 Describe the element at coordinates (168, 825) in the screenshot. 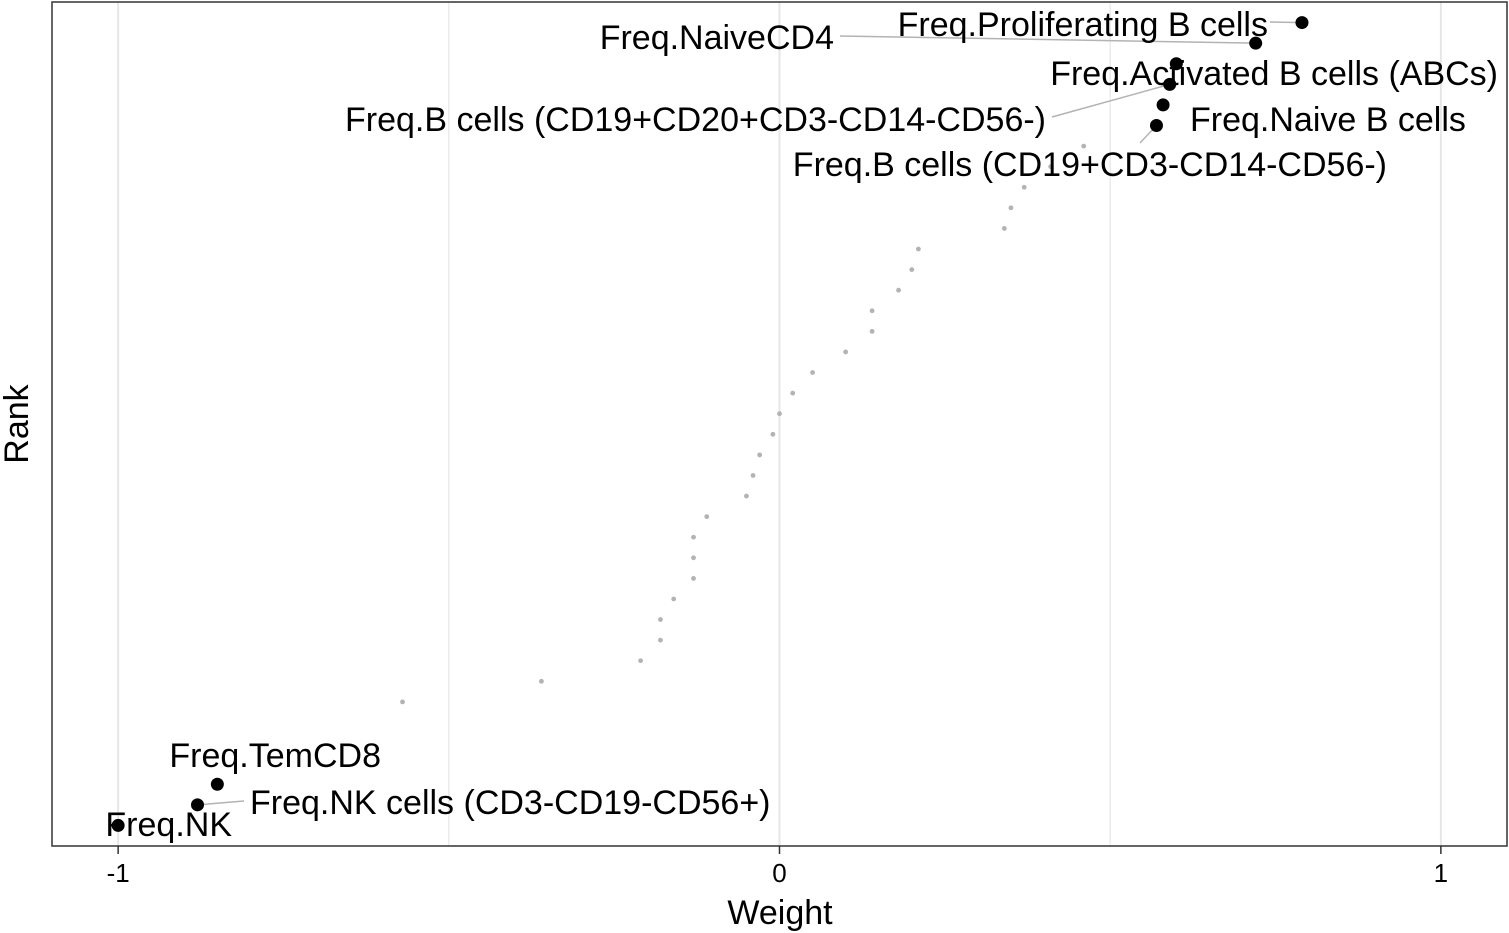

I see `point-label: Freq.NK` at that location.